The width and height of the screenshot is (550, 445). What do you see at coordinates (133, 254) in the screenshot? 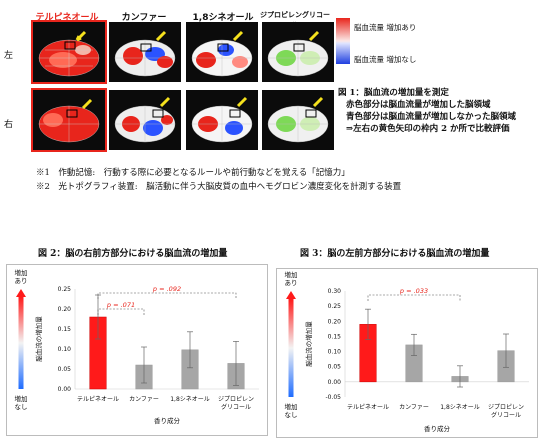
I see `chart2-title: 図 2：脳の右前方部分における脳血流の増加量` at bounding box center [133, 254].